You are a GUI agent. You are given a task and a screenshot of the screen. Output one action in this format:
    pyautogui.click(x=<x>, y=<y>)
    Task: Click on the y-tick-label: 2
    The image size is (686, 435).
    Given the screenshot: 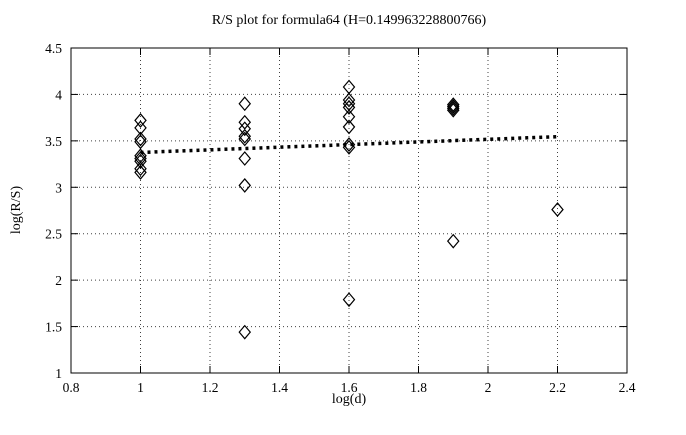 What is the action you would take?
    pyautogui.click(x=58, y=280)
    